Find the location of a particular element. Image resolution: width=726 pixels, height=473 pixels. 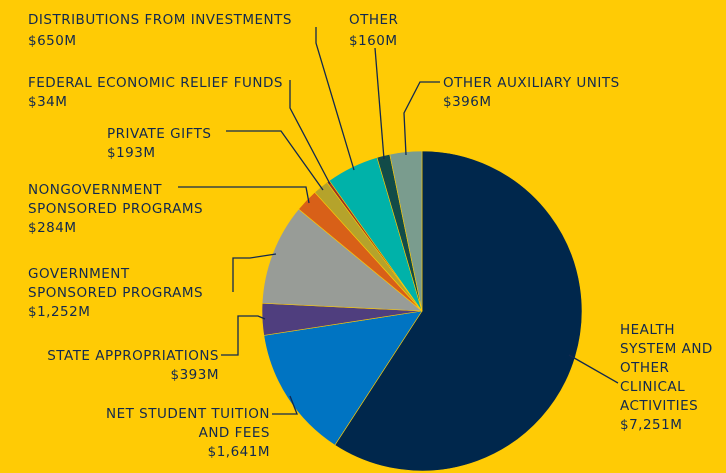

slice-label-line: STATE APPROPRIATIONS is located at coordinates (133, 356).